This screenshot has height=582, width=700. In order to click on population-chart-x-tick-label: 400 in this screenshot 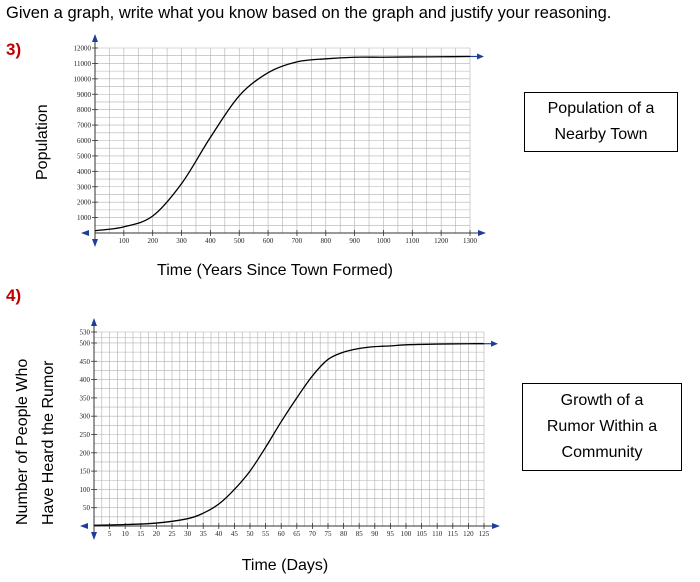, I will do `click(210, 241)`.